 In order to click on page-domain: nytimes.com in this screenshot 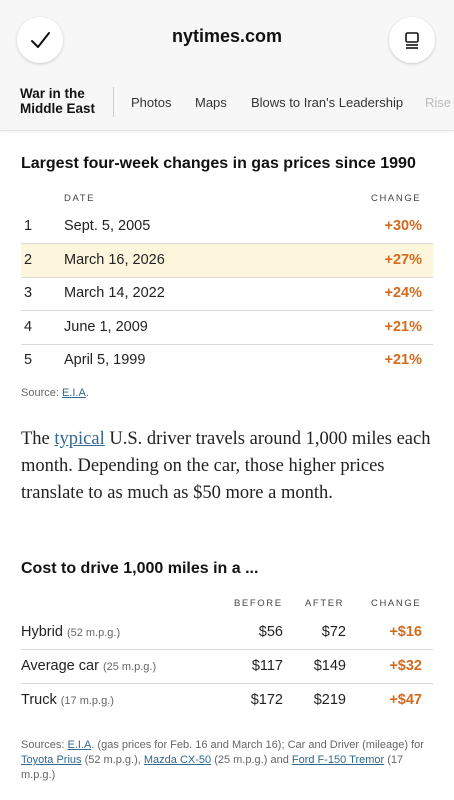, I will do `click(227, 36)`.